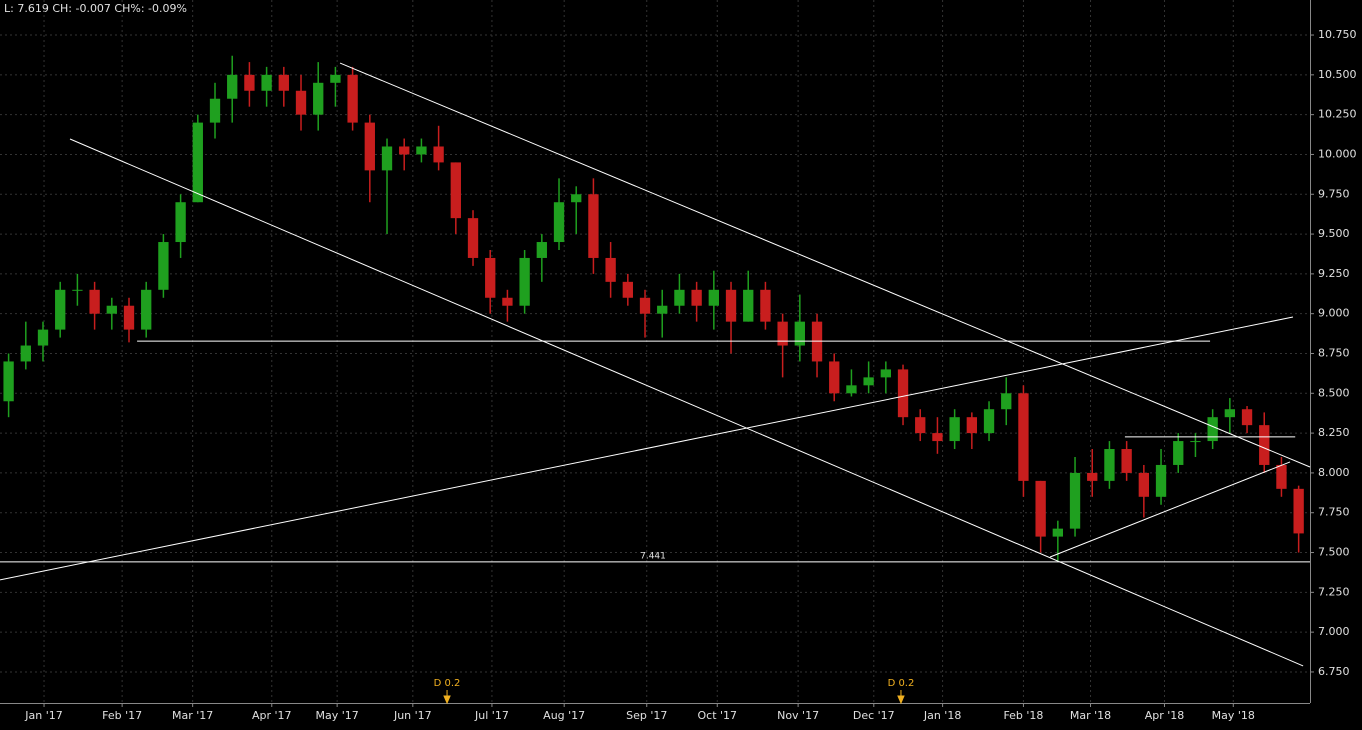  Describe the element at coordinates (646, 715) in the screenshot. I see `x-tick-label: Sep '17` at that location.